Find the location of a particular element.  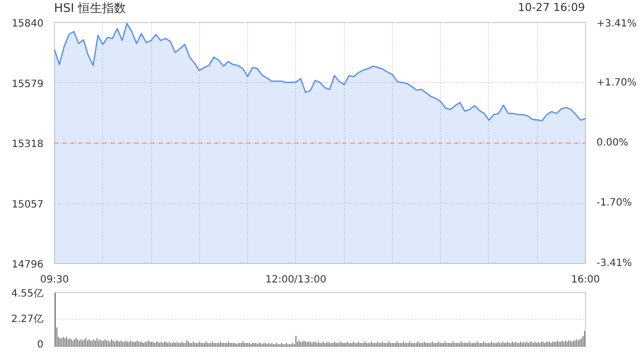

y-tick-label: 14796 is located at coordinates (28, 265).